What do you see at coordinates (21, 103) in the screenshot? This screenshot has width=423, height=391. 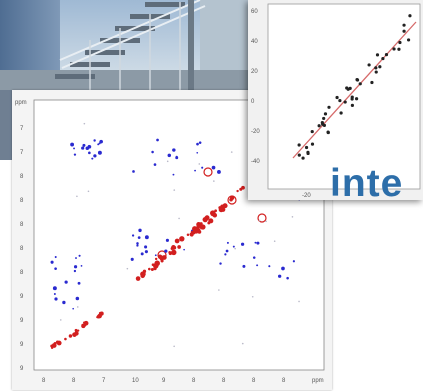 I see `ppm-unit-label: ppm` at bounding box center [21, 103].